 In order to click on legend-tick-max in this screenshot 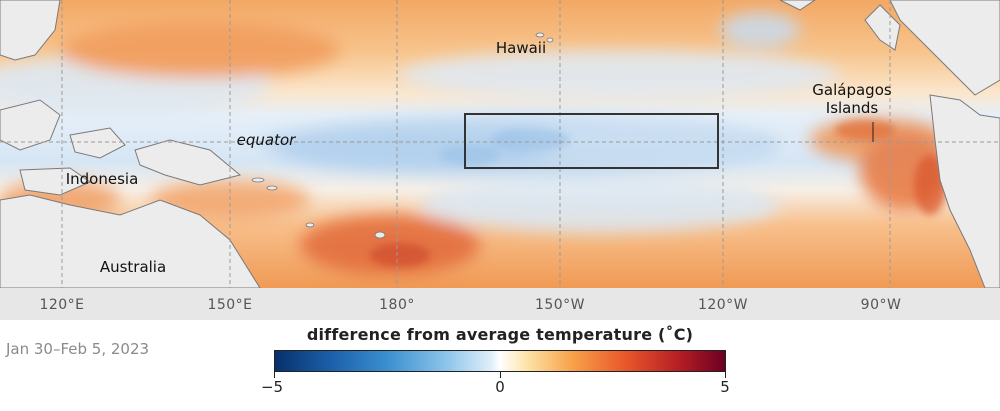, I will do `click(725, 375)`.